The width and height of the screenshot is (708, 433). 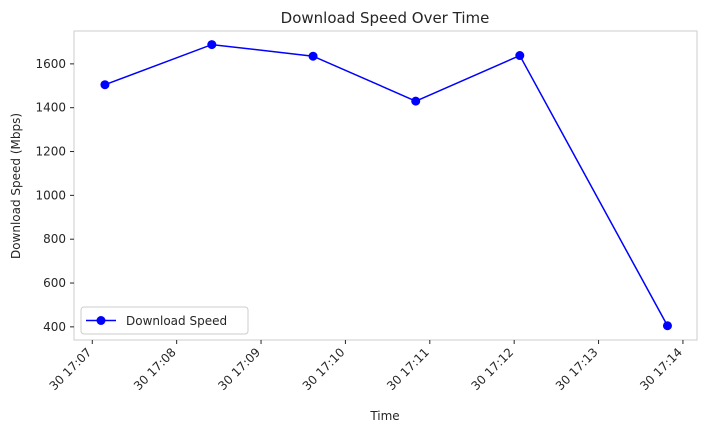 I want to click on y-tick-label: 400, so click(x=54, y=327).